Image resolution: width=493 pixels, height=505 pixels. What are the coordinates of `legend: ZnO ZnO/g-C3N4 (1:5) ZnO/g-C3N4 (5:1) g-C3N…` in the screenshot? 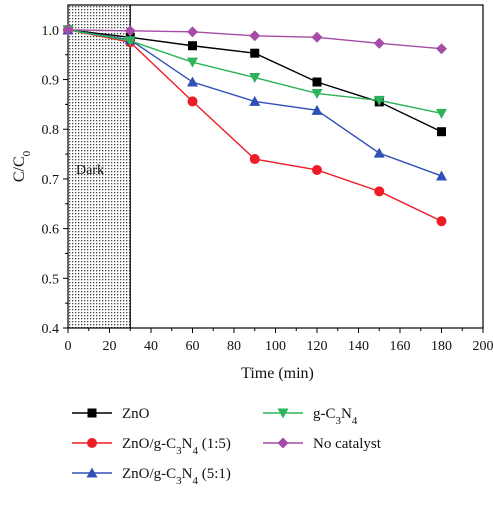 It's located at (227, 446).